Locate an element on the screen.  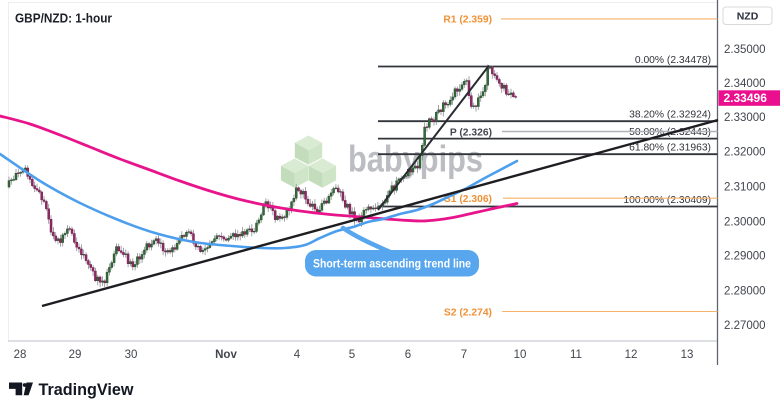
svg-text: babypips is located at coordinates (415, 159).